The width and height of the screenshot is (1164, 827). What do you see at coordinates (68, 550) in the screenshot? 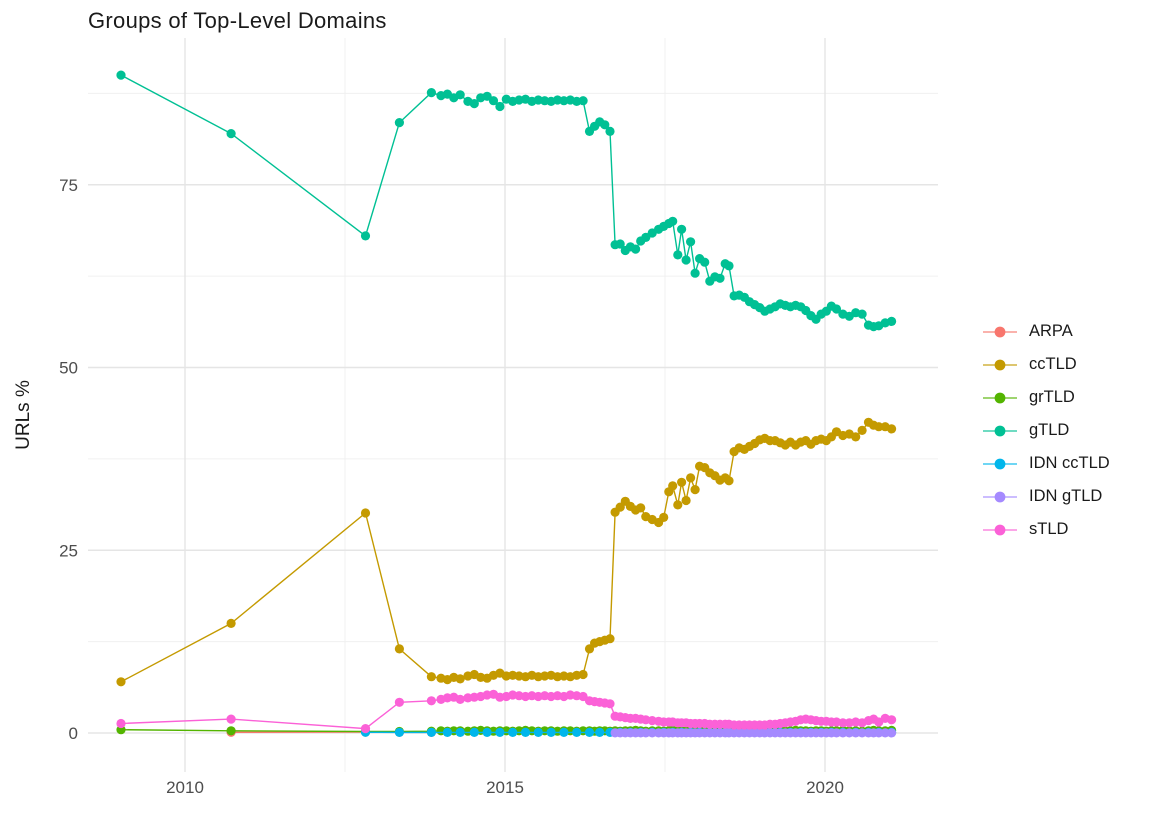
I see `y-tick-label: 25` at bounding box center [68, 550].